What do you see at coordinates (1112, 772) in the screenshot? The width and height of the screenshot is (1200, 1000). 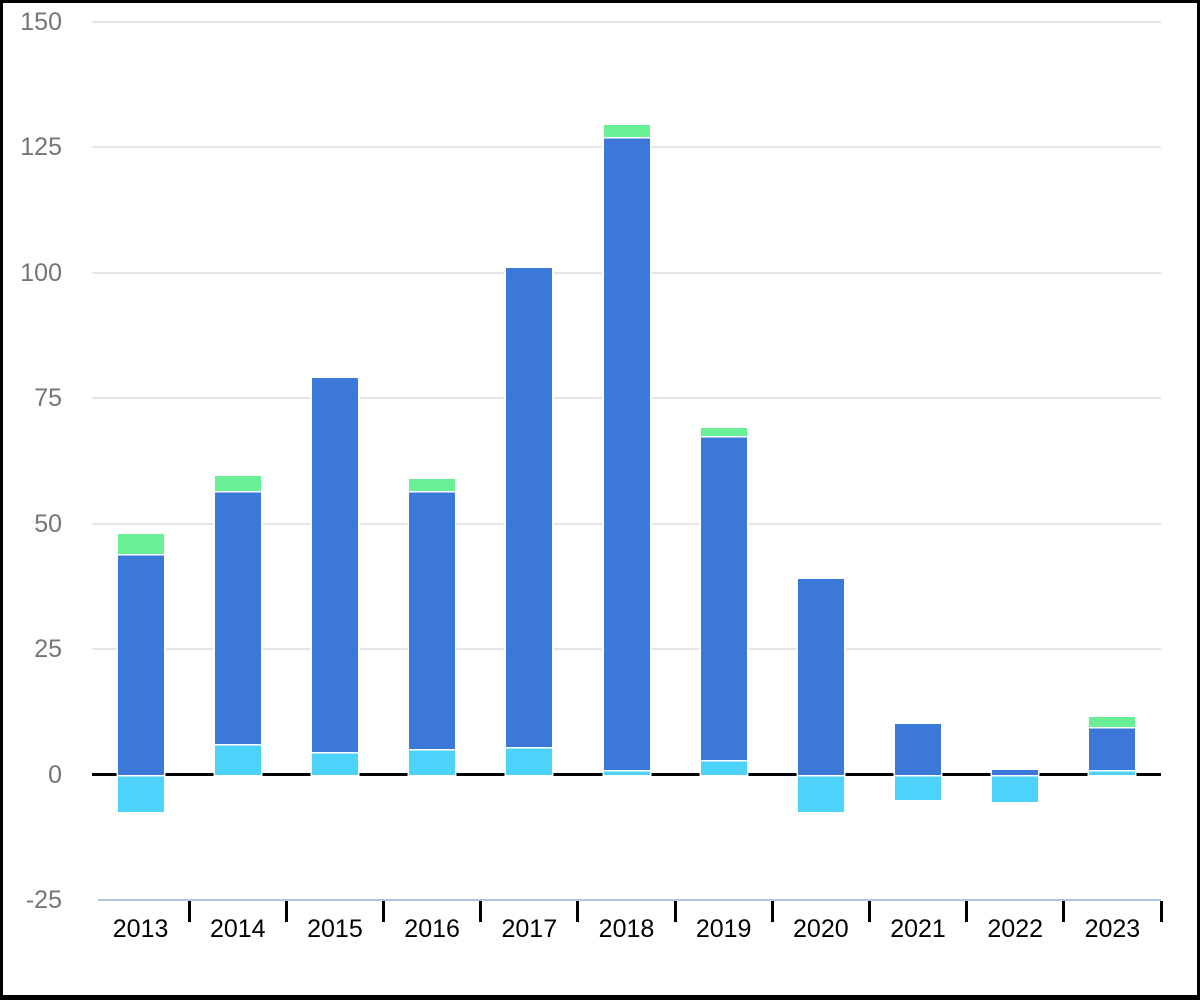 I see `bar-2023-cyan` at bounding box center [1112, 772].